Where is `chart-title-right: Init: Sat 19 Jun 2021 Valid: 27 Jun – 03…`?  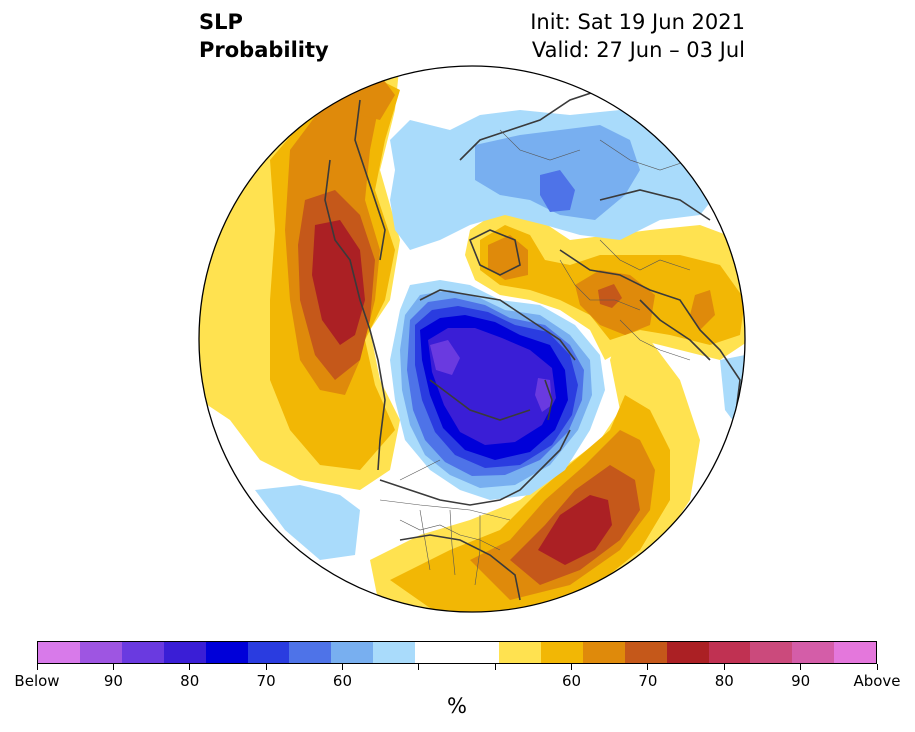
chart-title-right: Init: Sat 19 Jun 2021 Valid: 27 Jun – 03… is located at coordinates (637, 36).